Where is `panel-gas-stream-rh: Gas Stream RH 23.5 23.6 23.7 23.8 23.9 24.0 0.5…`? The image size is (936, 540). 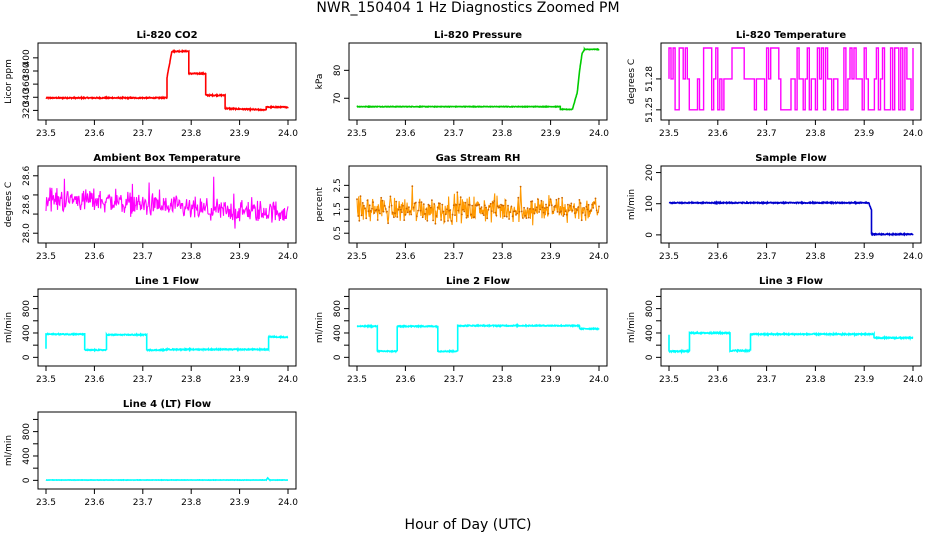
panel-gas-stream-rh: Gas Stream RH 23.5 23.6 23.7 23.8 23.9 24.0 0.5… is located at coordinates (462, 207).